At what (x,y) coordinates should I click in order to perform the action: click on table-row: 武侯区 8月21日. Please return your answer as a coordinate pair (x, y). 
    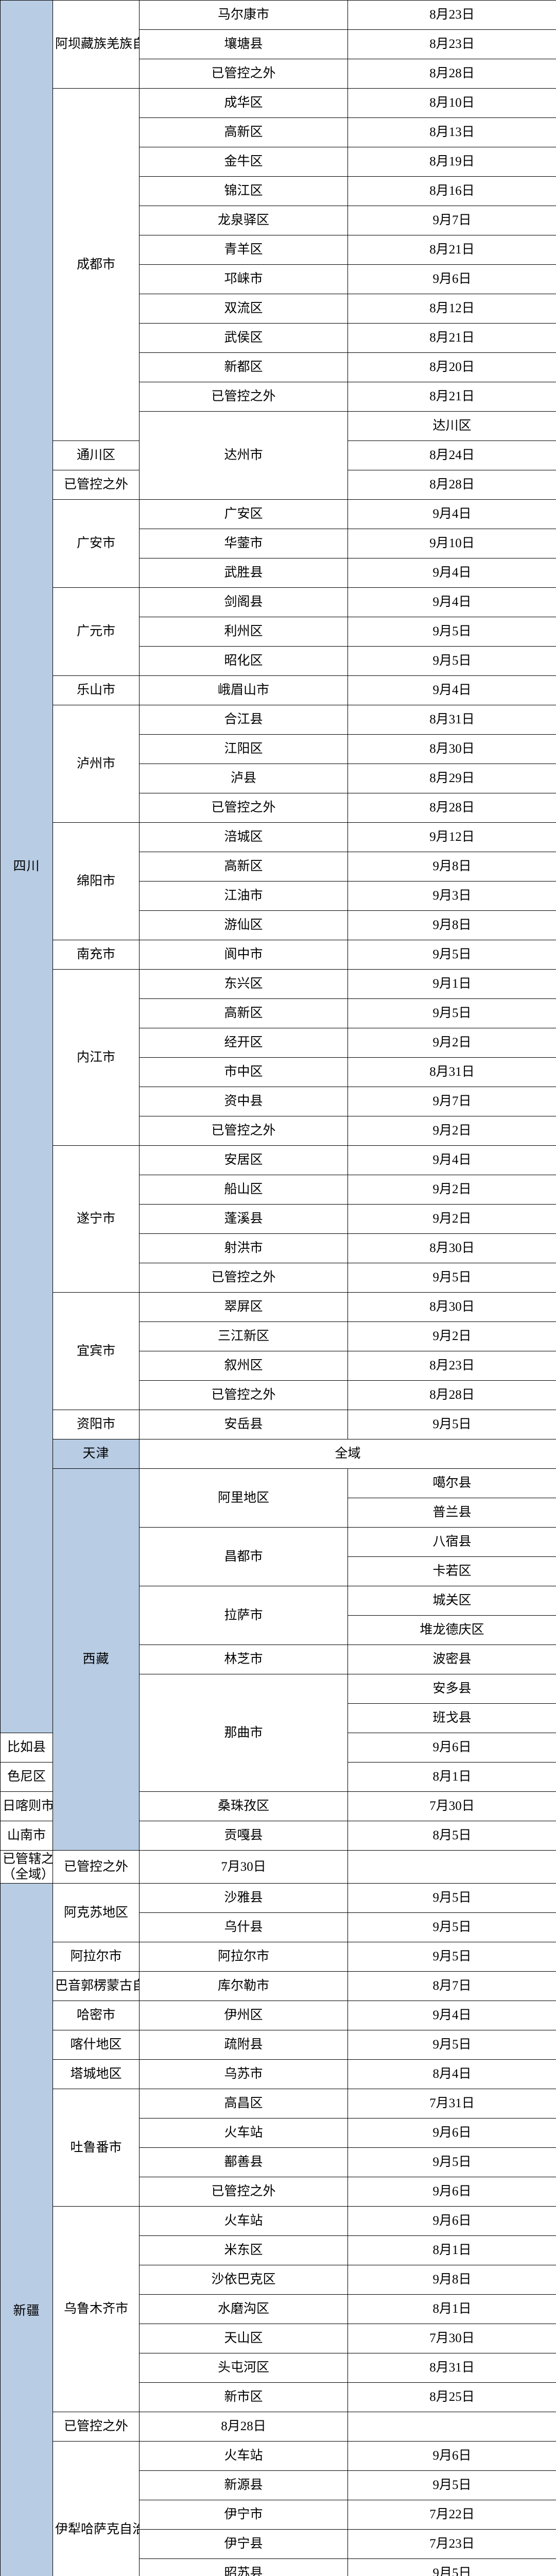
    Looking at the image, I should click on (278, 338).